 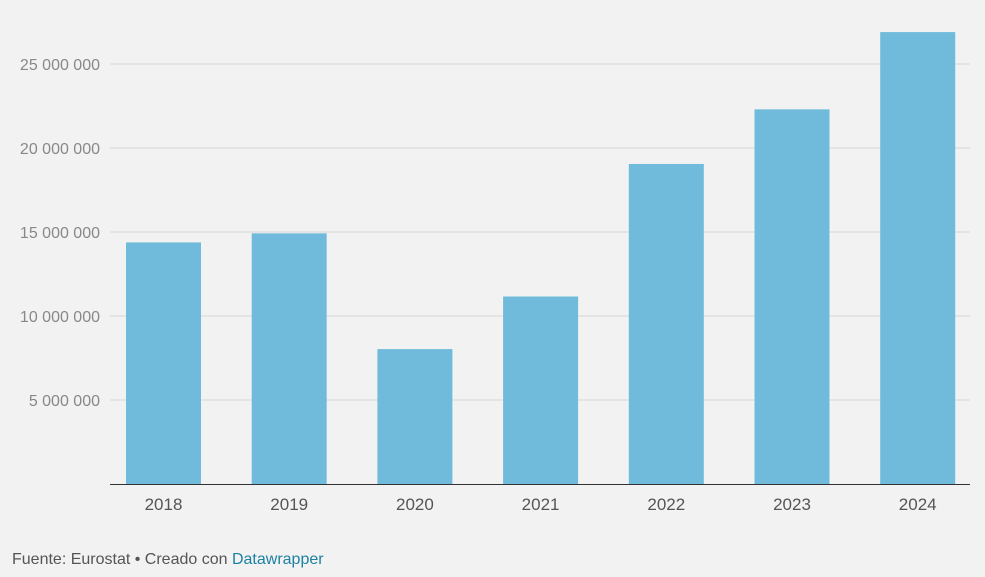 I want to click on bar-2018, so click(x=163, y=363).